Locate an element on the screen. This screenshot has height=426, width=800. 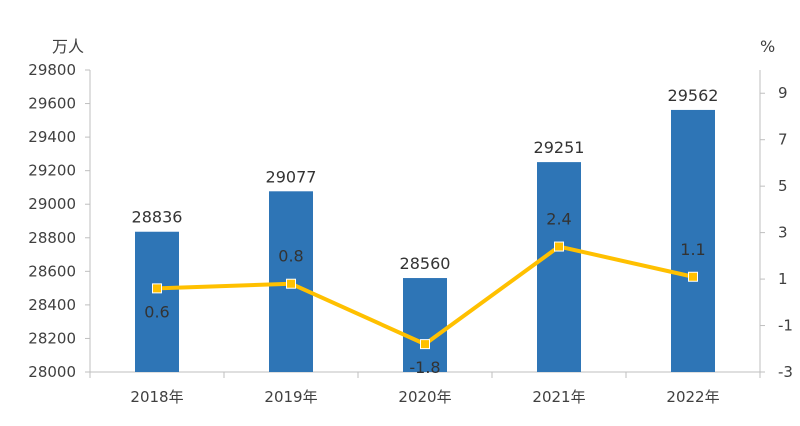
left-tick-label: 29400 is located at coordinates (52, 137).